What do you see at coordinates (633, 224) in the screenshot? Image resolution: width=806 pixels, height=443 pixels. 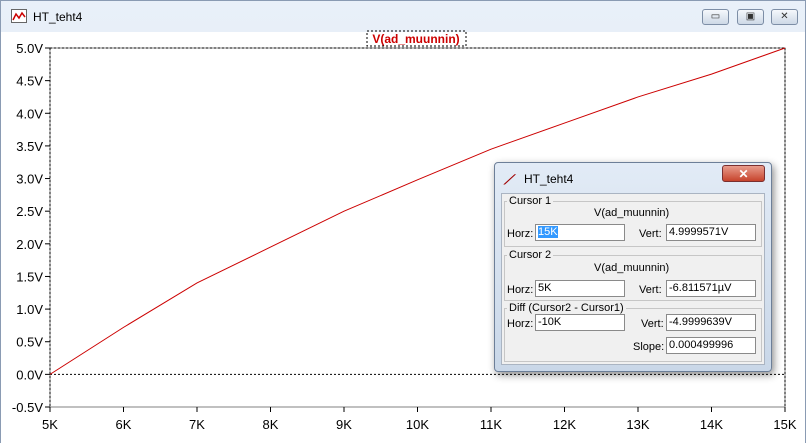 I see `cursor1-group` at bounding box center [633, 224].